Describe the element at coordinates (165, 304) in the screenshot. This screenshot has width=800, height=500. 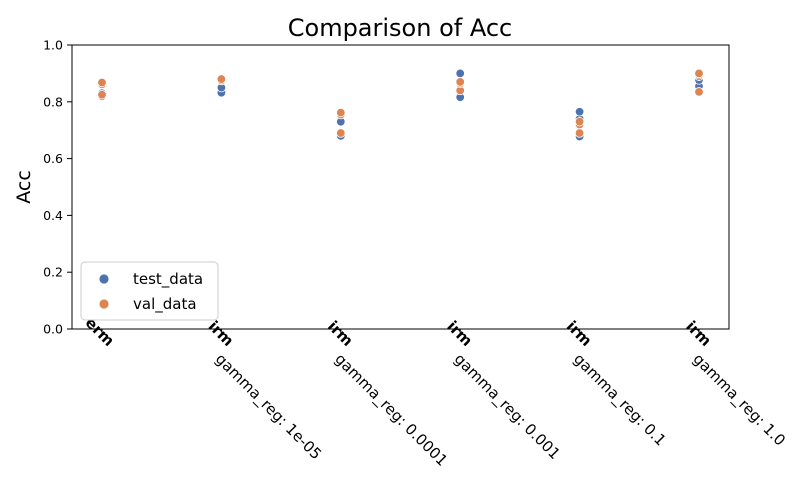
I see `legend-label: val_data` at that location.